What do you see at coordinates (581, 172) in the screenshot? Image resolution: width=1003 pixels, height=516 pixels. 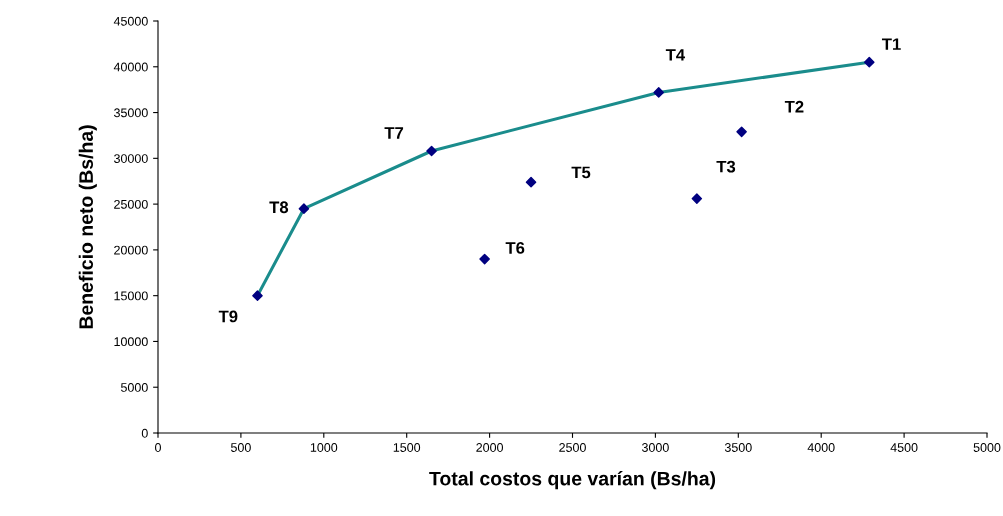 I see `annotation: T5` at bounding box center [581, 172].